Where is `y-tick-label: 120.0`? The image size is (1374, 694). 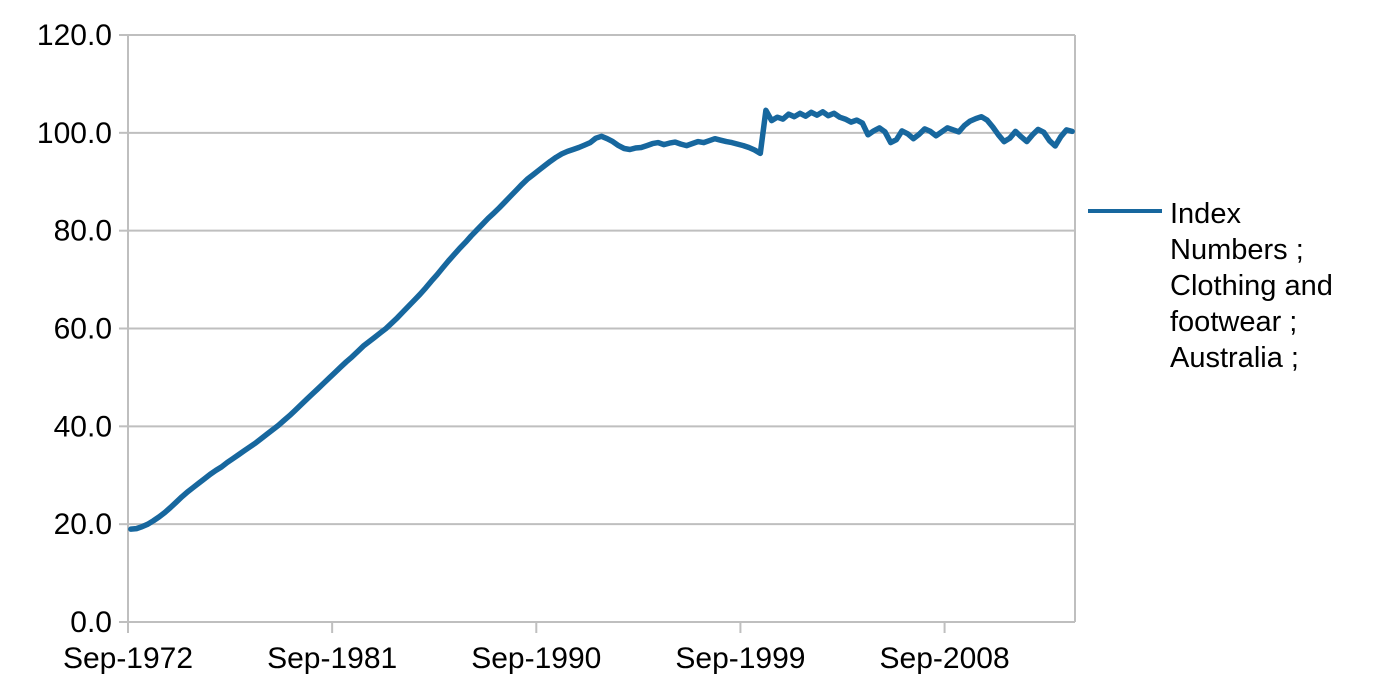 y-tick-label: 120.0 is located at coordinates (74, 35).